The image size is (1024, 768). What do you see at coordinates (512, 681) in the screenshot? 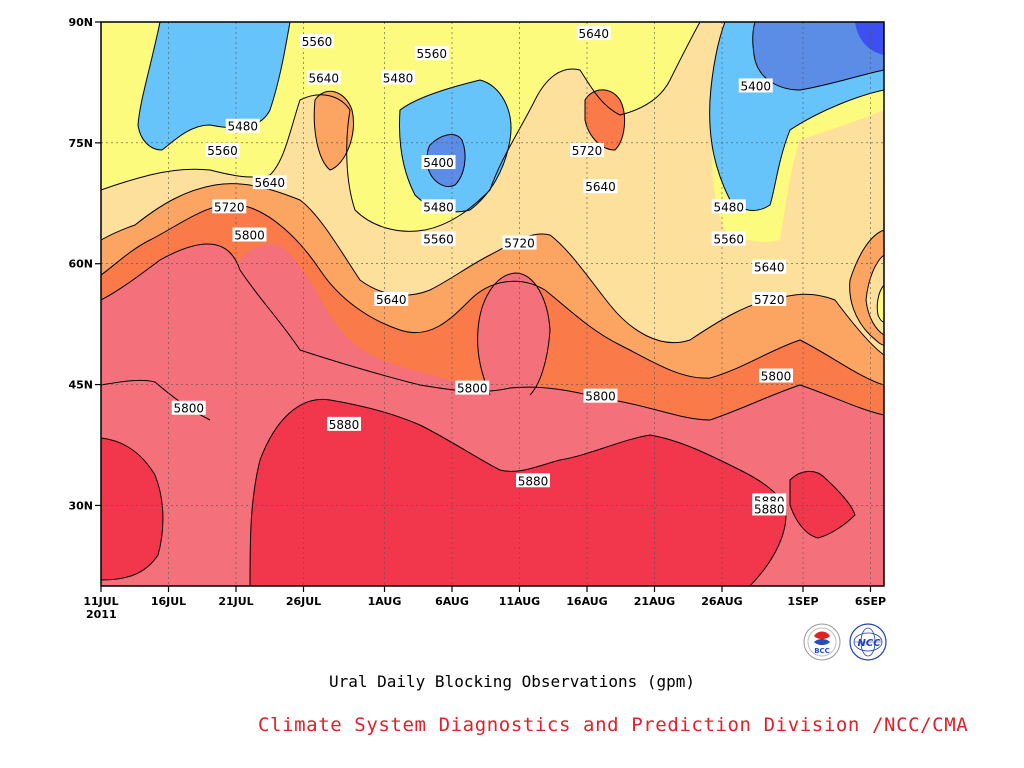
I see `chart-caption: Ural Daily Blocking Observations (gpm)` at bounding box center [512, 681].